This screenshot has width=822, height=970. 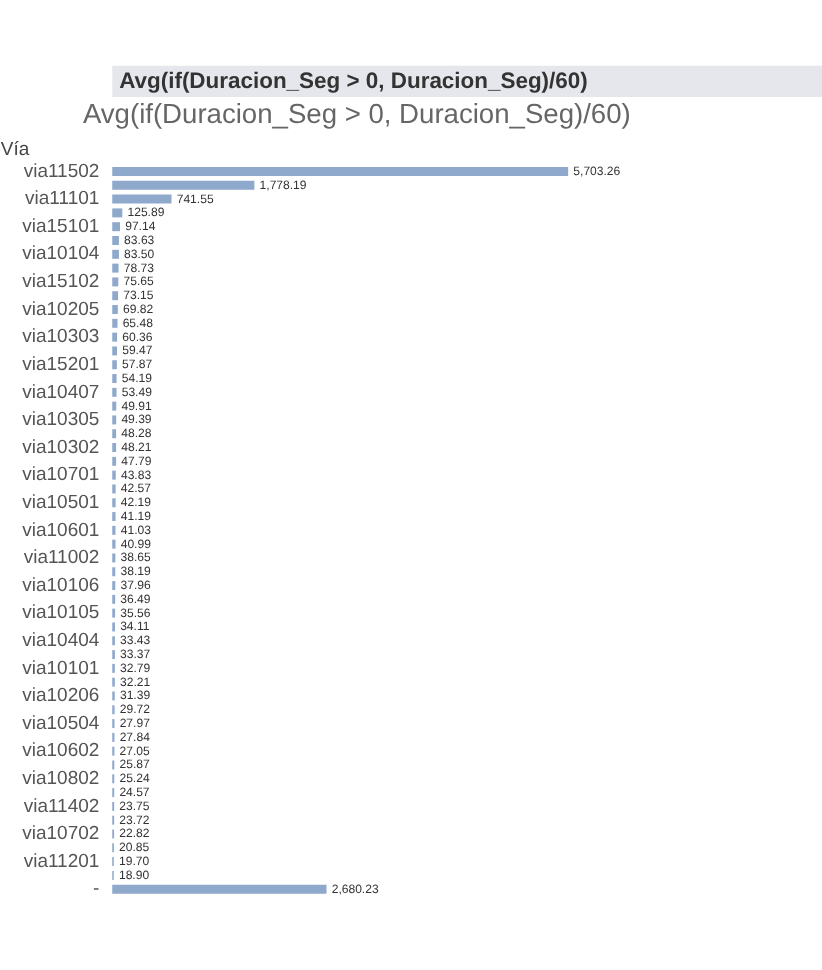 What do you see at coordinates (356, 112) in the screenshot?
I see `chart-subtitle: Avg(if(Duracion_Seg > 0, Duracion_Seg)/60)` at bounding box center [356, 112].